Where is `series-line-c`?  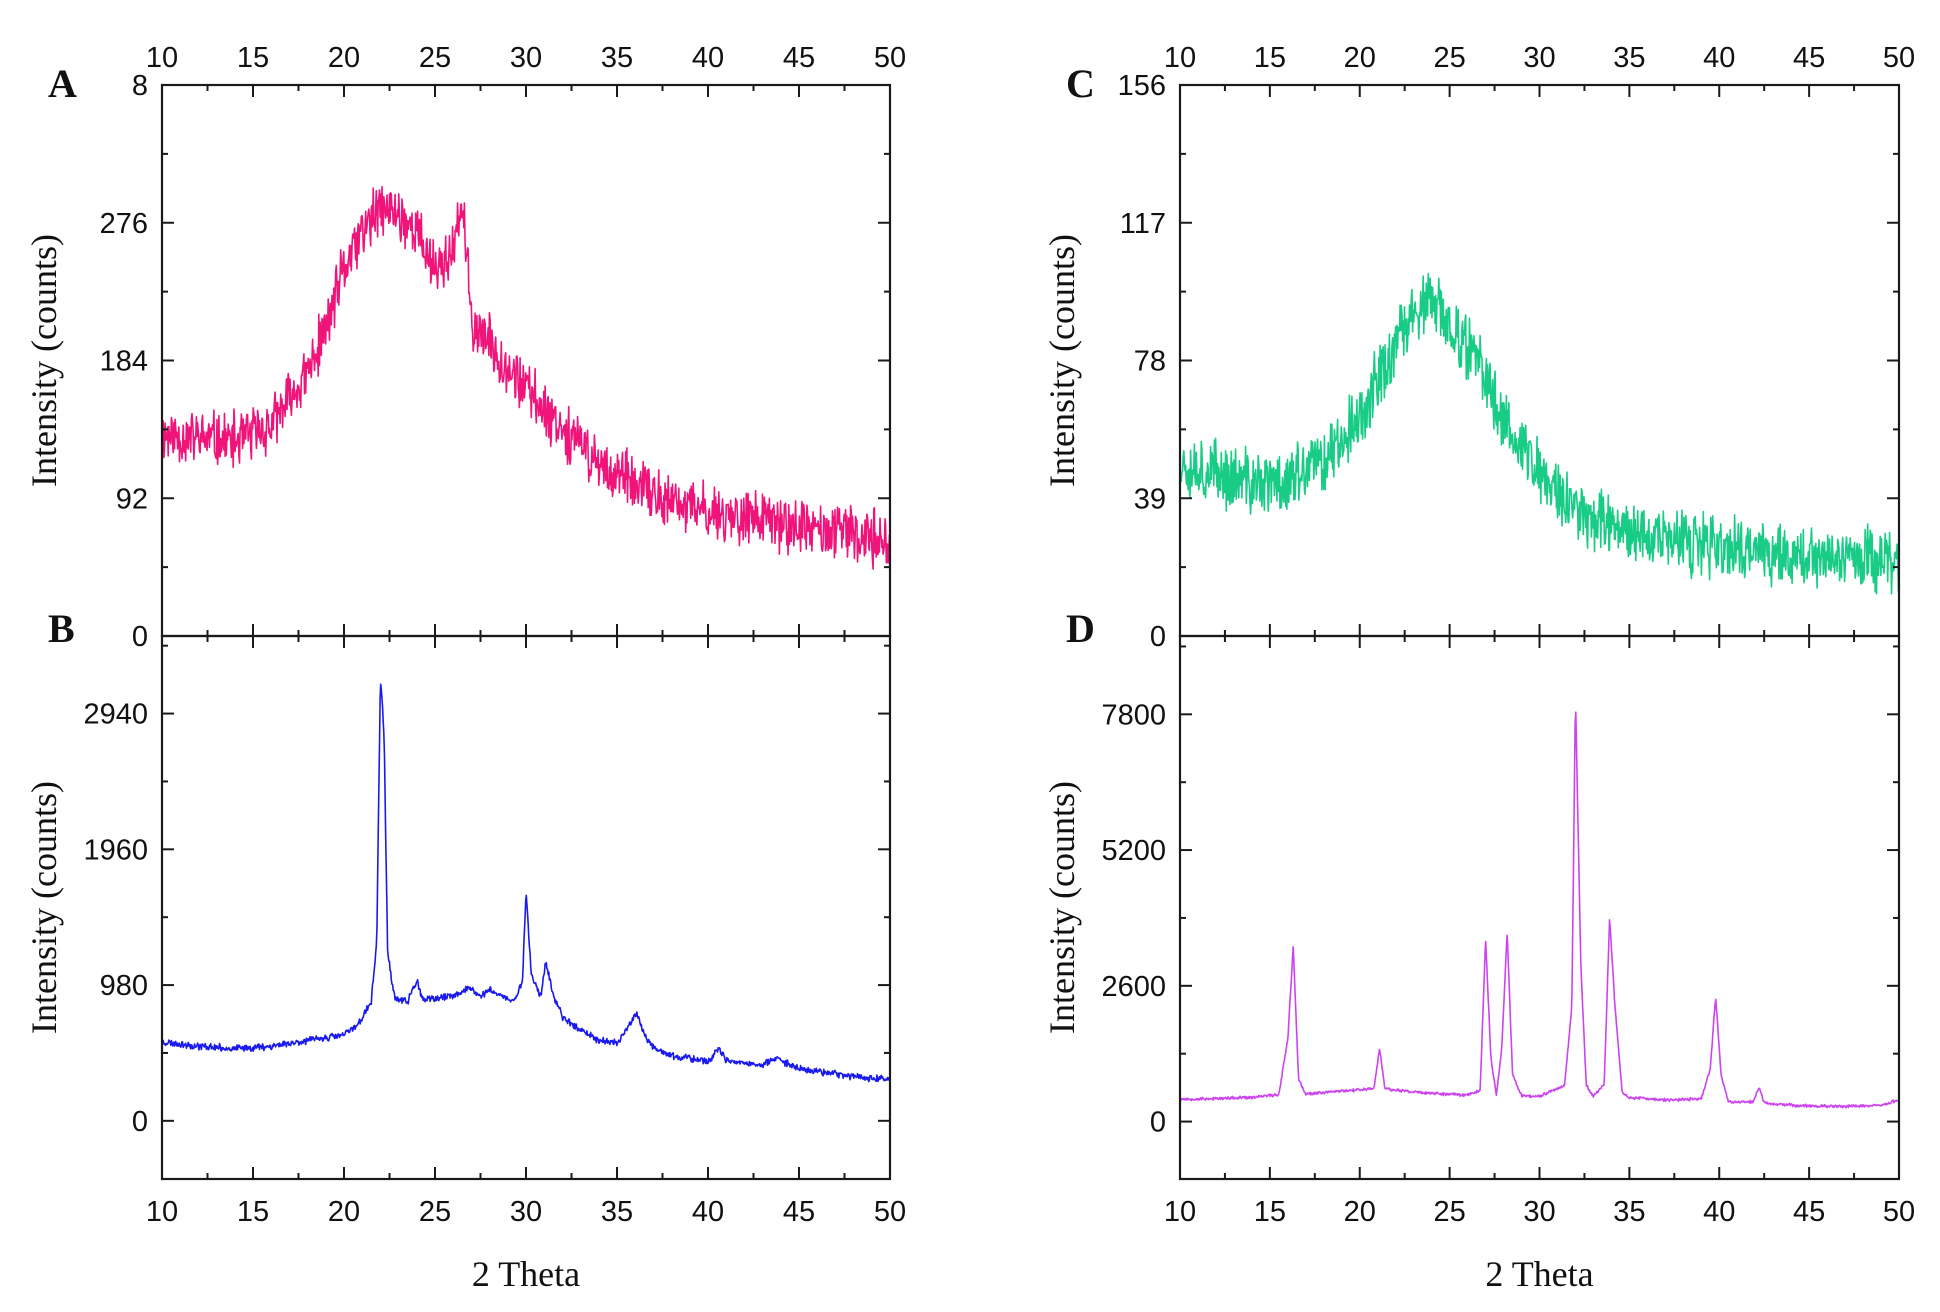 series-line-c is located at coordinates (1539, 433).